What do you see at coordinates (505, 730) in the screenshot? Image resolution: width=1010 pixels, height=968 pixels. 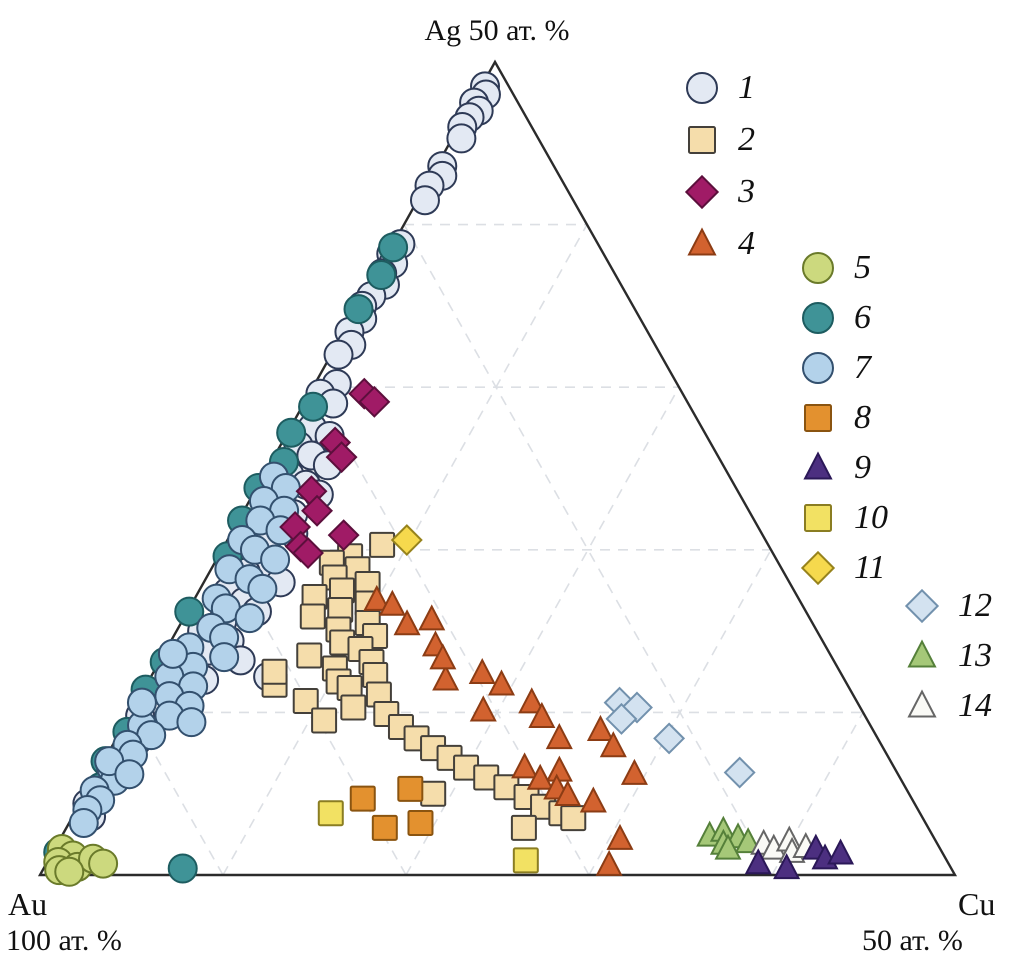 I see `series-4-points` at bounding box center [505, 730].